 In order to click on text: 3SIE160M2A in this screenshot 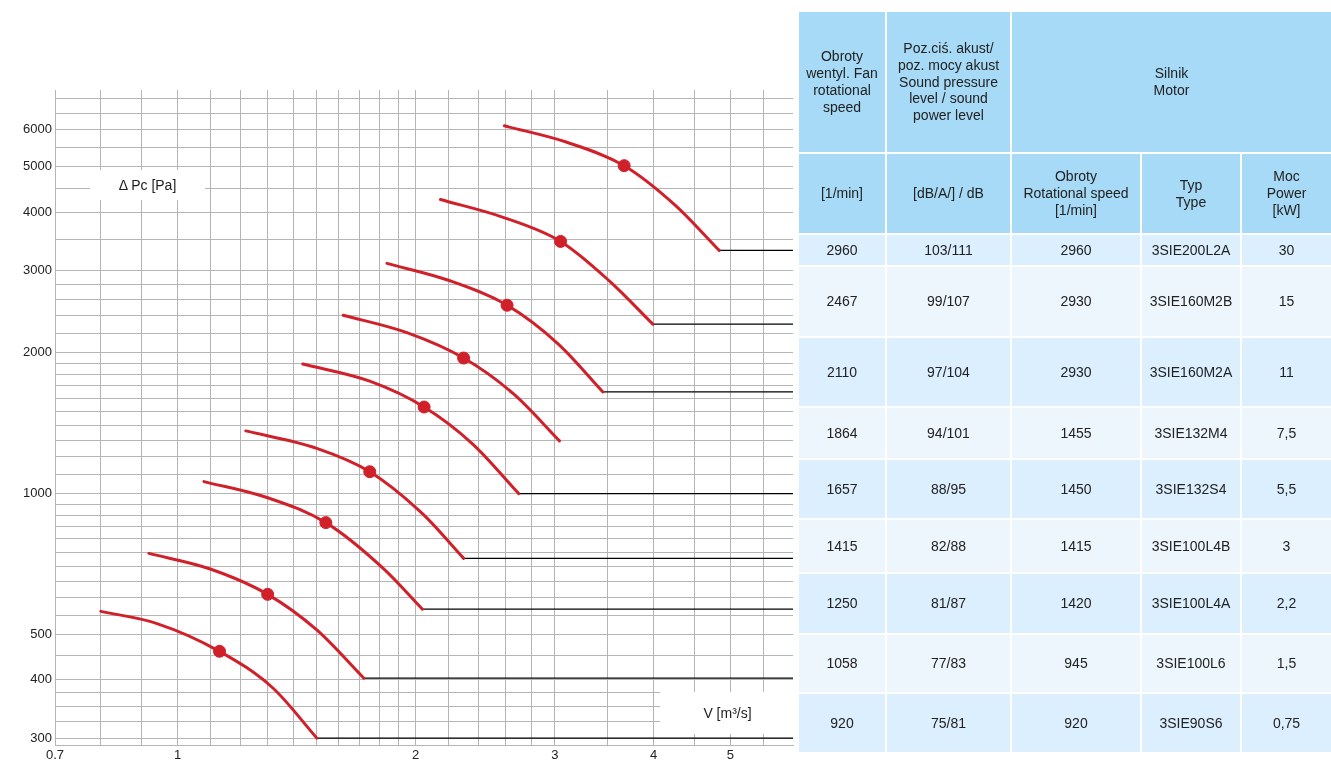, I will do `click(1191, 372)`.